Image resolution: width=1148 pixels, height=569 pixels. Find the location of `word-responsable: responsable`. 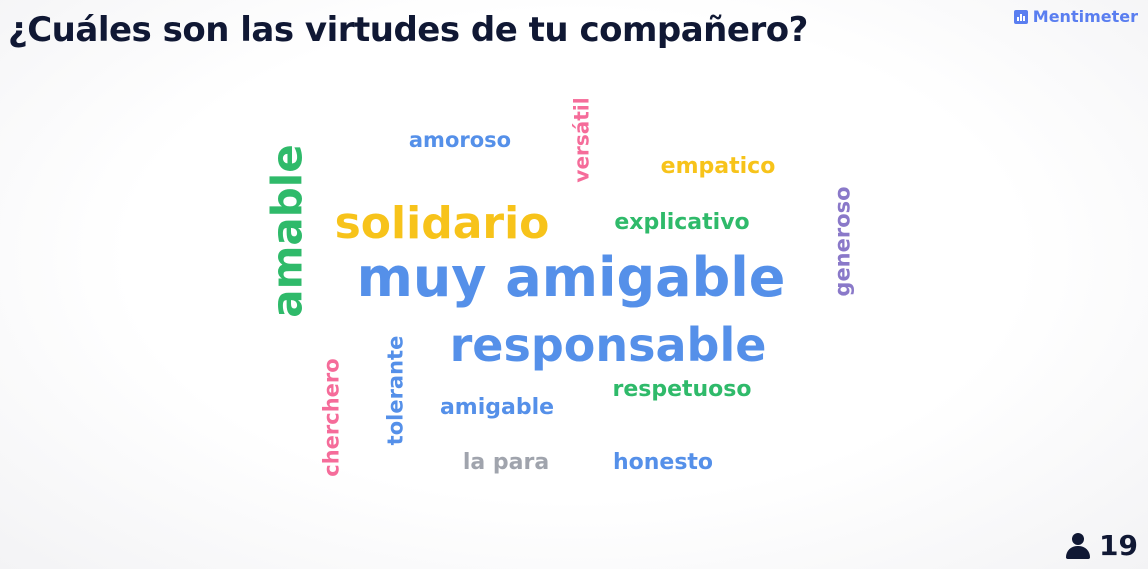

word-responsable: responsable is located at coordinates (608, 345).